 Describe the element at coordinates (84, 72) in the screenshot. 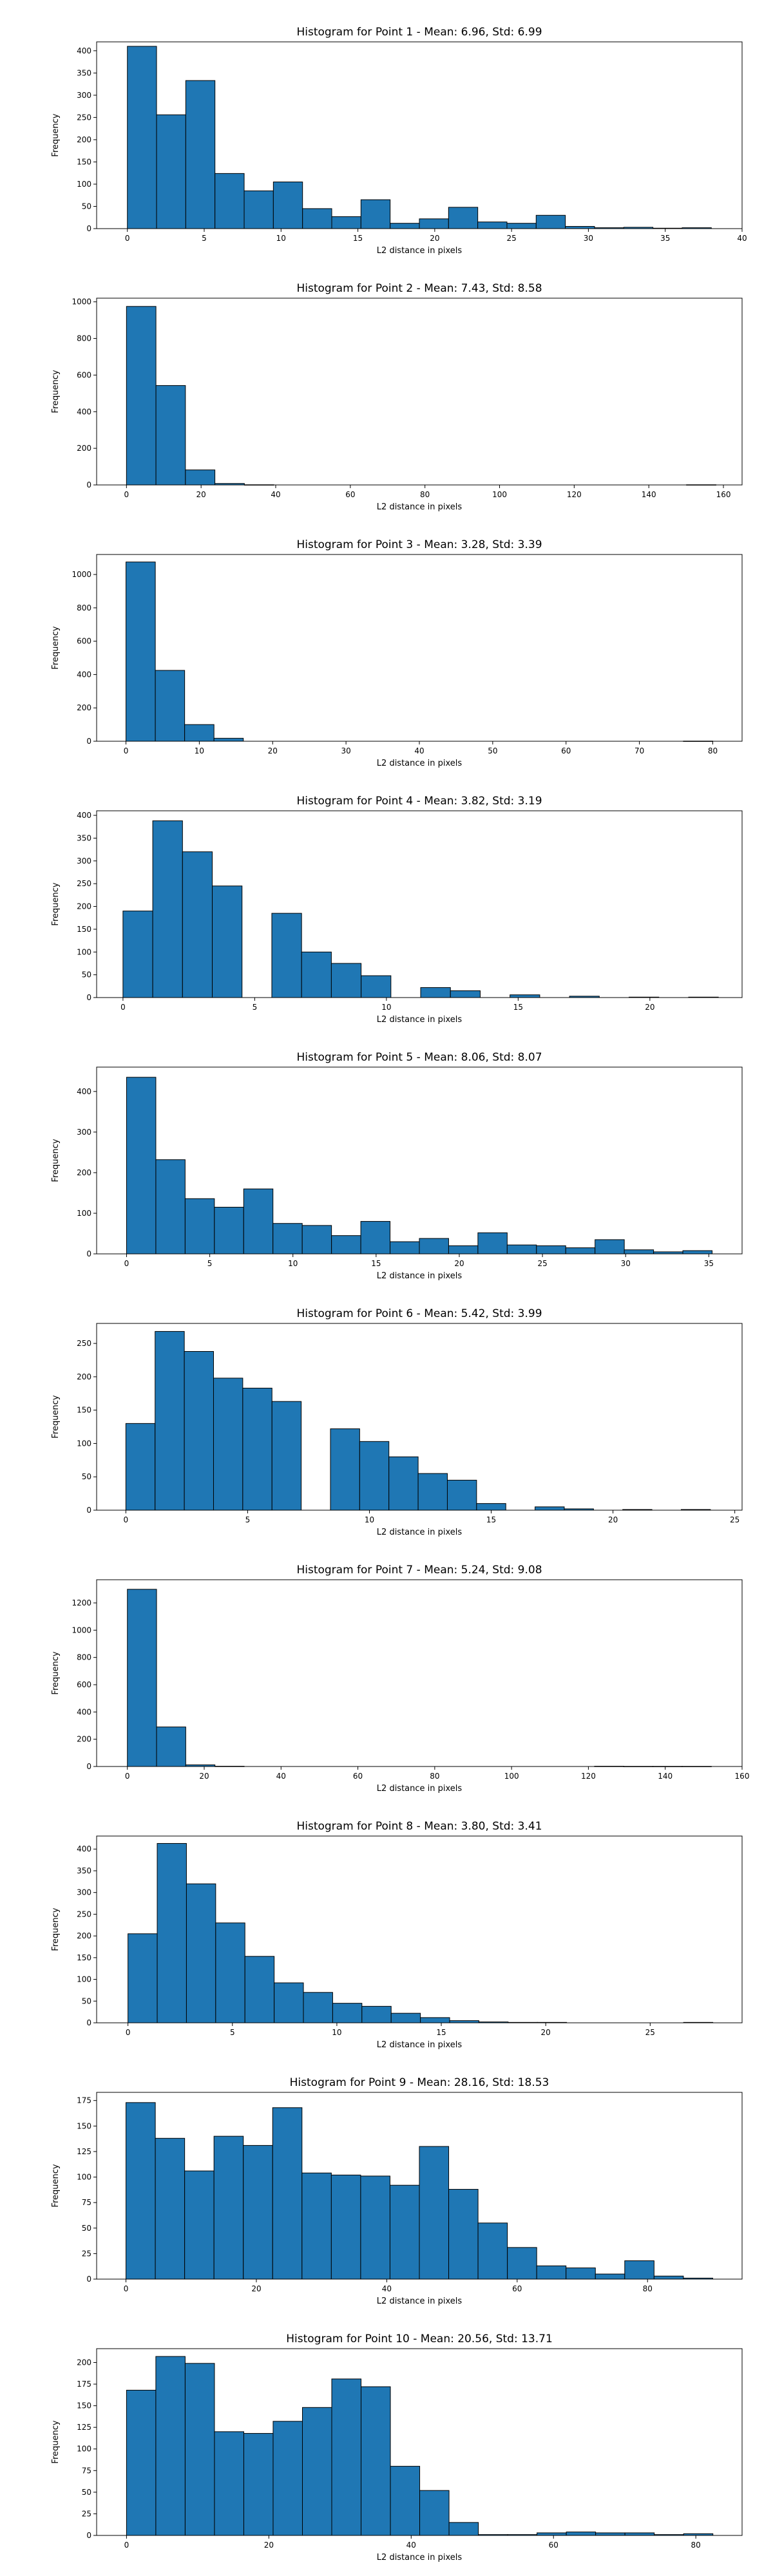

I see `y-tick-label: 350` at that location.